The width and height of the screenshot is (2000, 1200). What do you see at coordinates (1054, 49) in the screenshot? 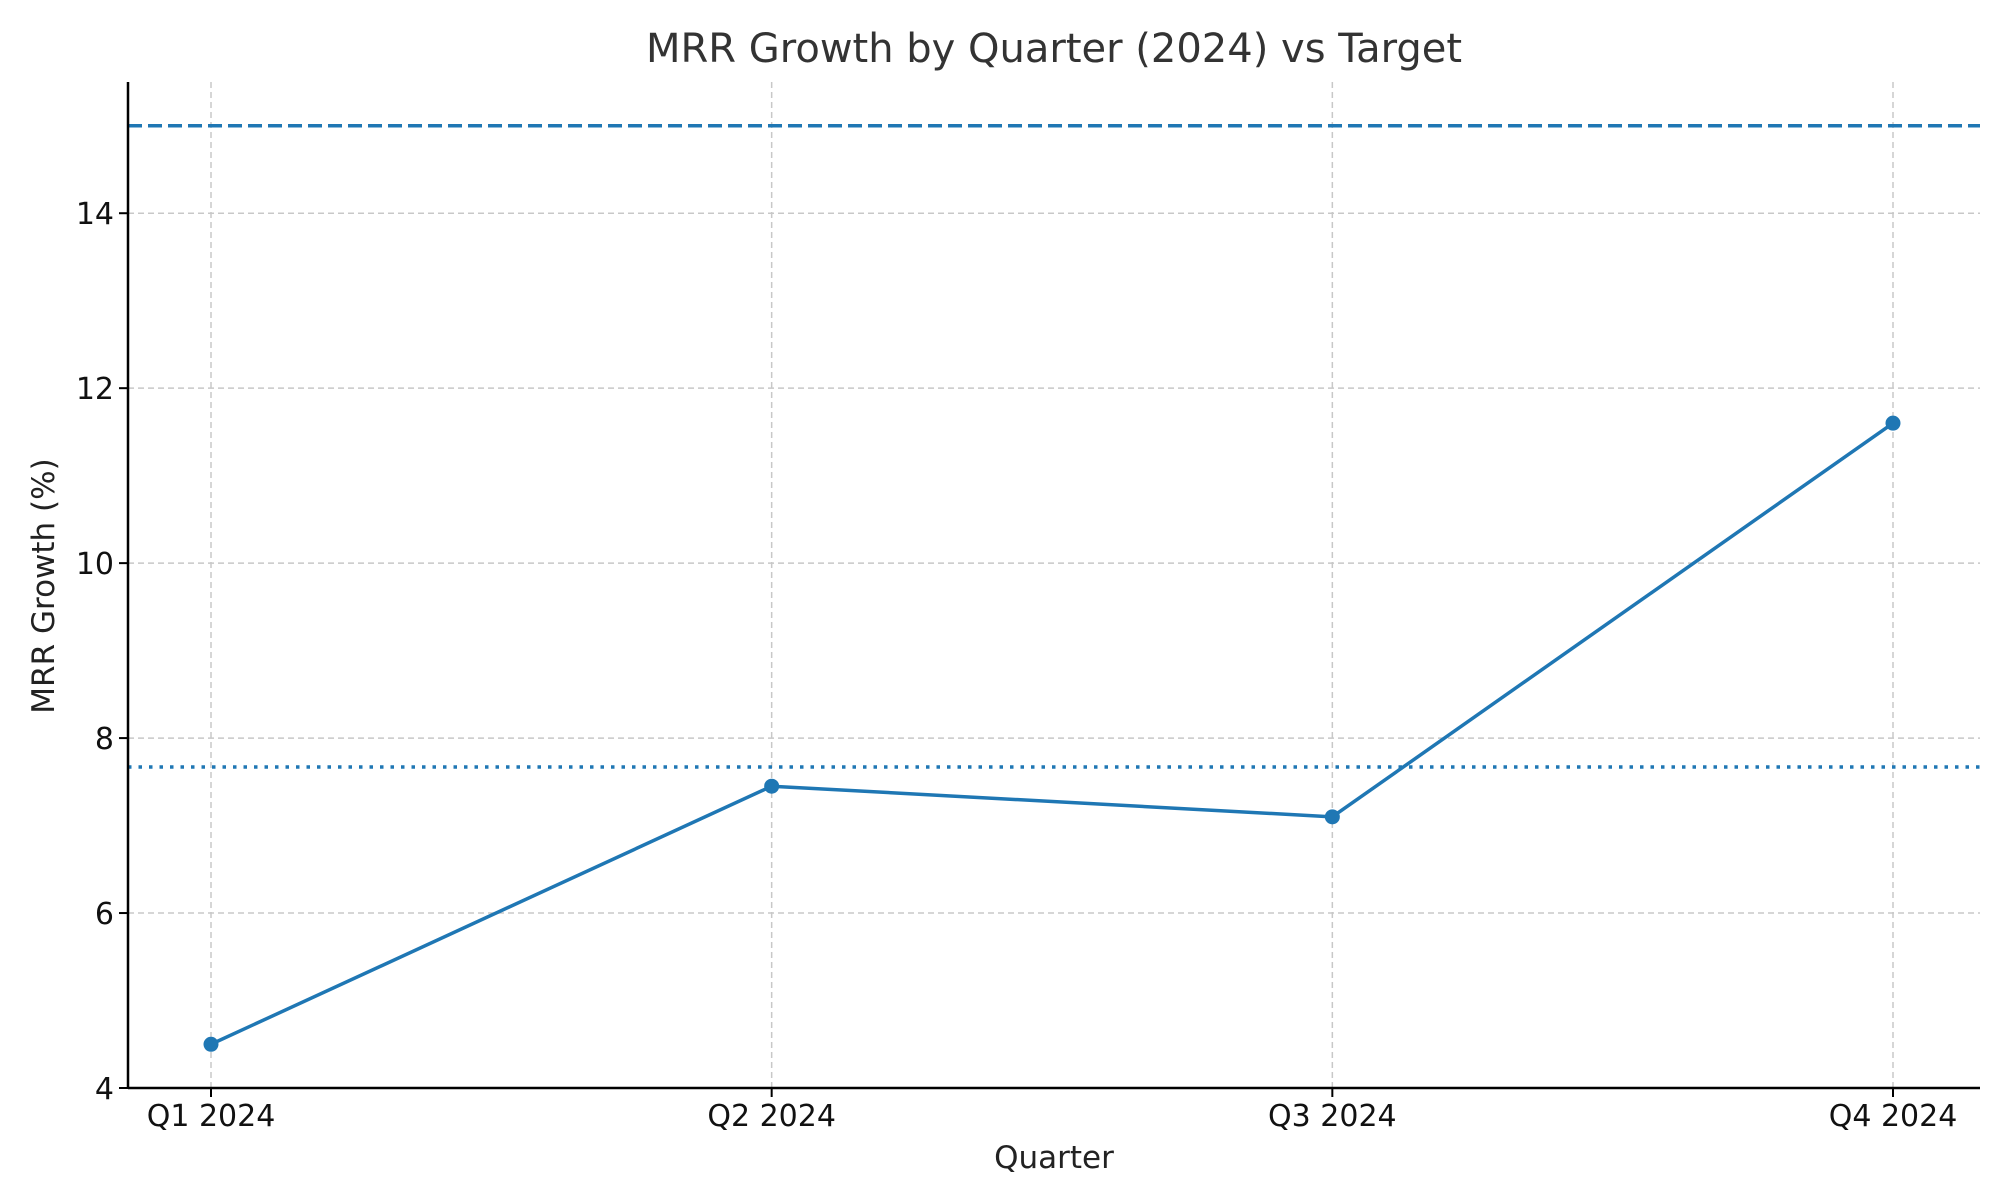
I see `chart-title: MRR Growth by Quarter (2024) vs Target` at bounding box center [1054, 49].